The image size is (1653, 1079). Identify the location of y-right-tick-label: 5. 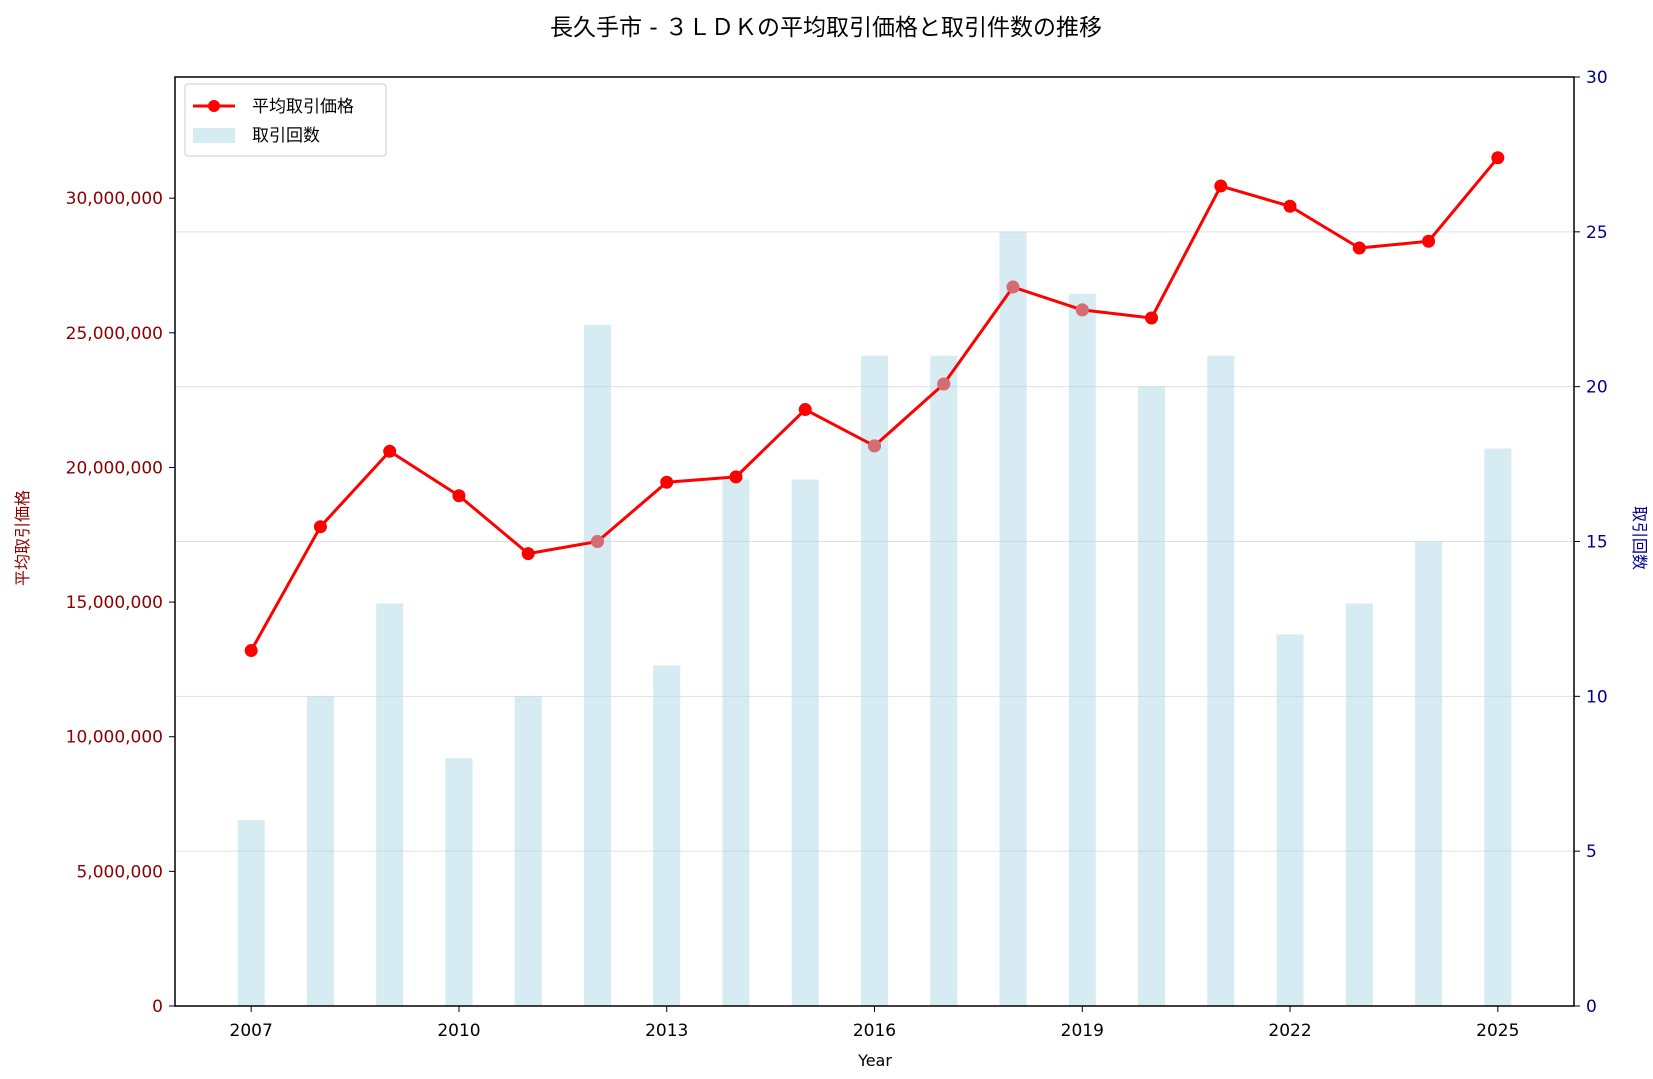
(1591, 852).